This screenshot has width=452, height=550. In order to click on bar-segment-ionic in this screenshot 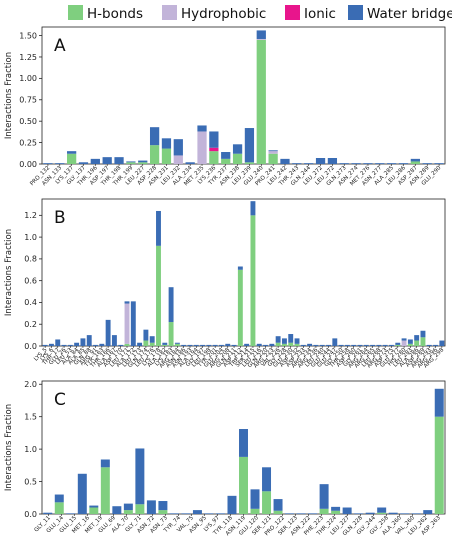, I will do `click(214, 149)`.